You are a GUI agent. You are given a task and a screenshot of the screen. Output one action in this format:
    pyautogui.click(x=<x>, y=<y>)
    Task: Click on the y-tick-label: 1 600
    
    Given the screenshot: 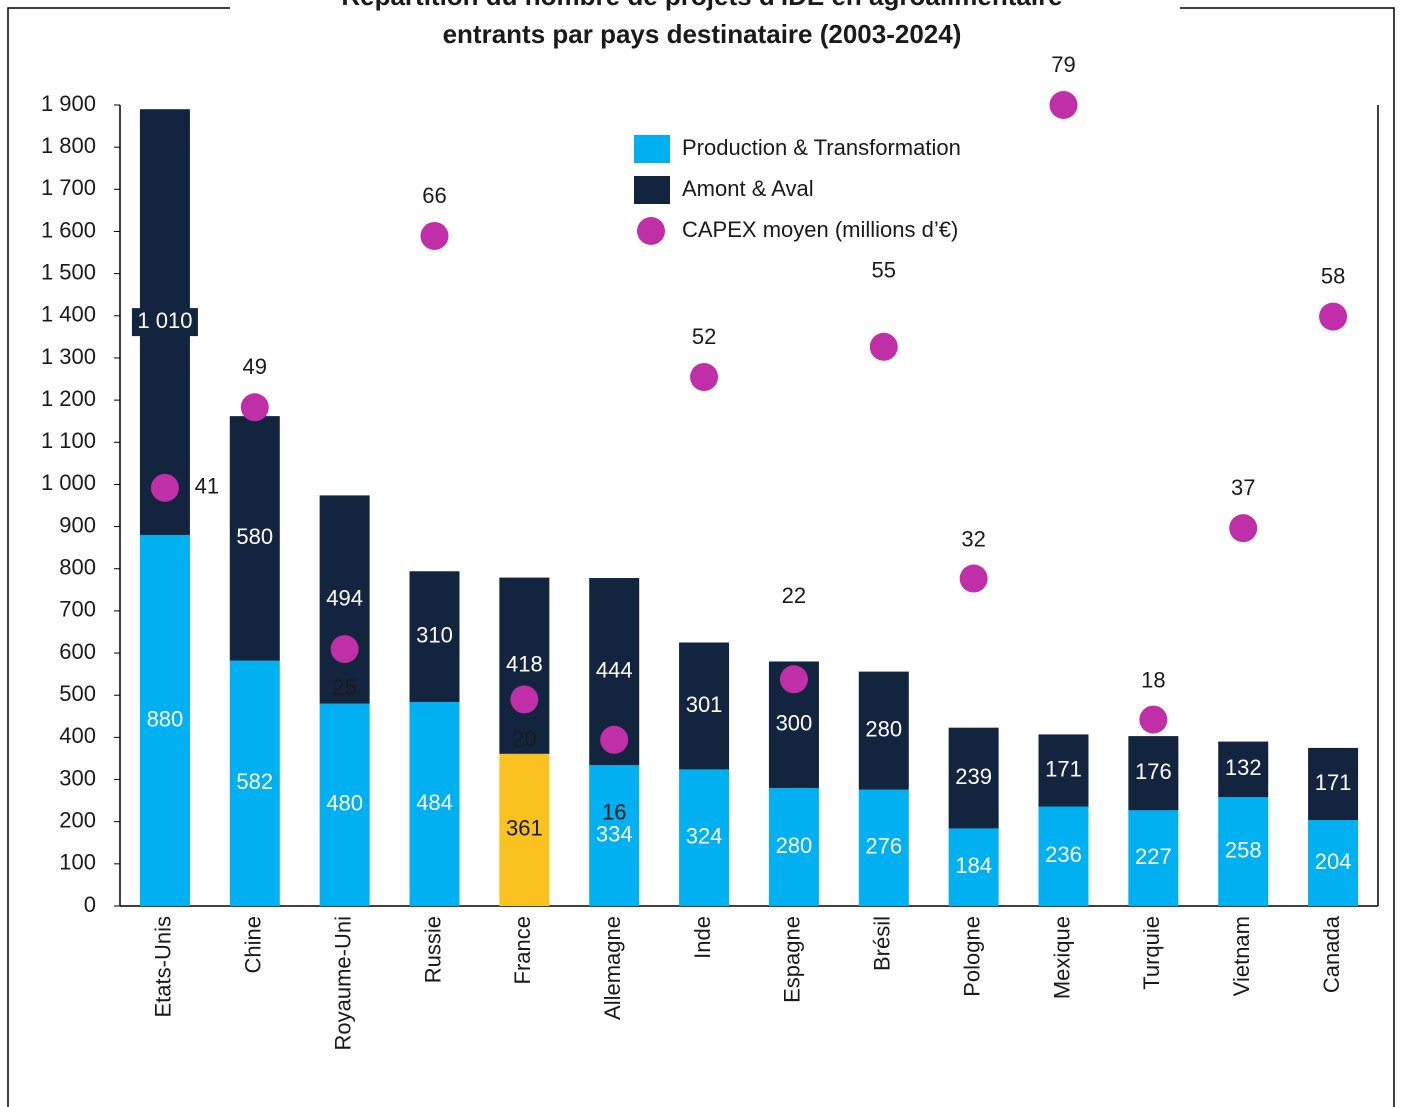 What is the action you would take?
    pyautogui.click(x=68, y=229)
    